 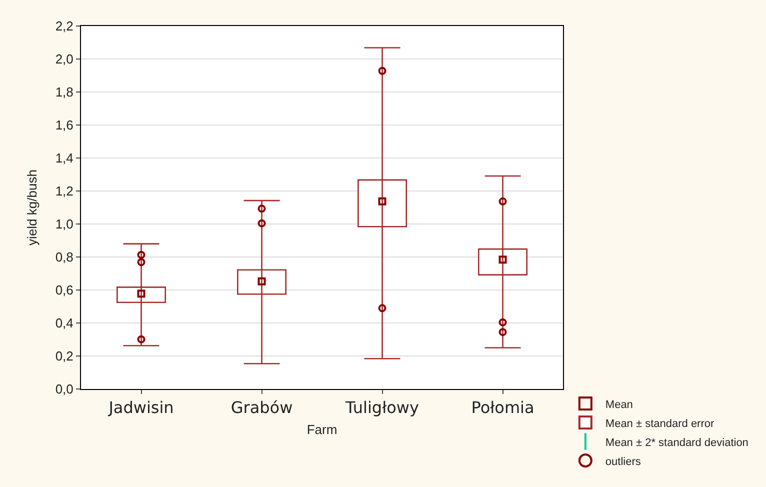 What do you see at coordinates (64, 158) in the screenshot?
I see `y-tick-label: 1,4` at bounding box center [64, 158].